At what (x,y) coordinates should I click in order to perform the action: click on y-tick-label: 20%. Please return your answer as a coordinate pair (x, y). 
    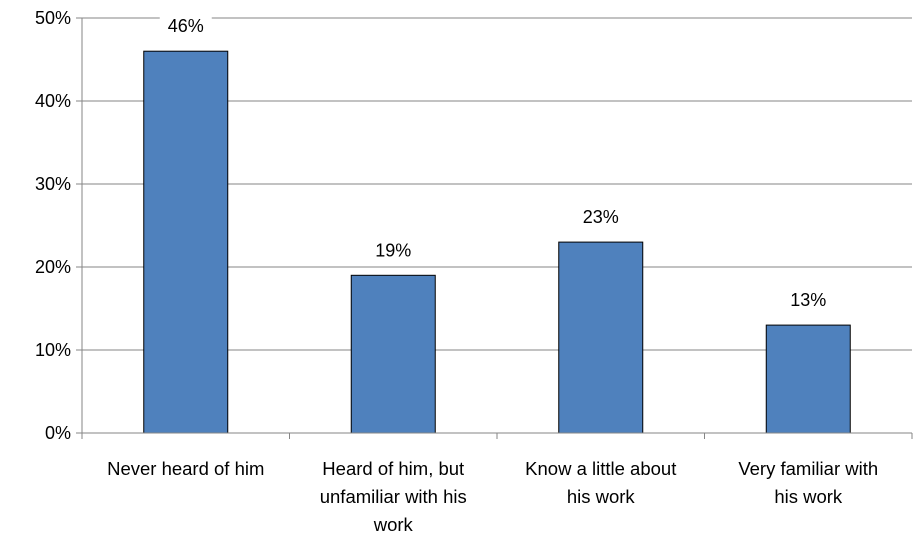
    Looking at the image, I should click on (53, 267).